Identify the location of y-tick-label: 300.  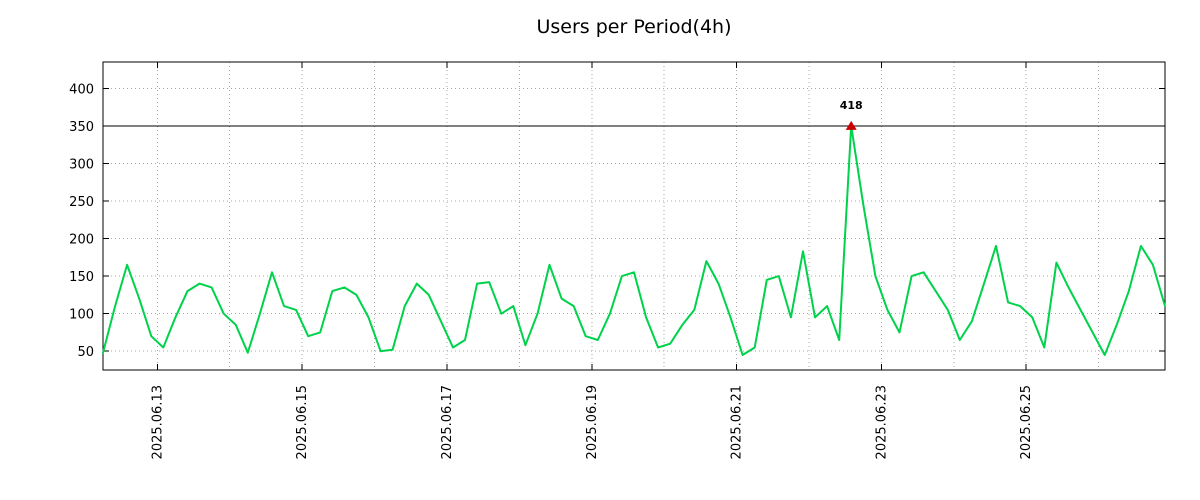
(81, 164).